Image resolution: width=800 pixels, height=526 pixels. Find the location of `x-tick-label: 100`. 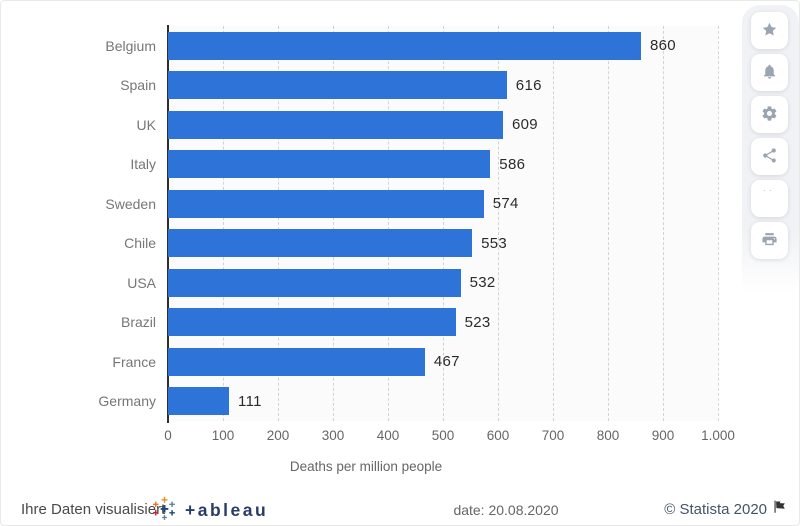

x-tick-label: 100 is located at coordinates (223, 435).